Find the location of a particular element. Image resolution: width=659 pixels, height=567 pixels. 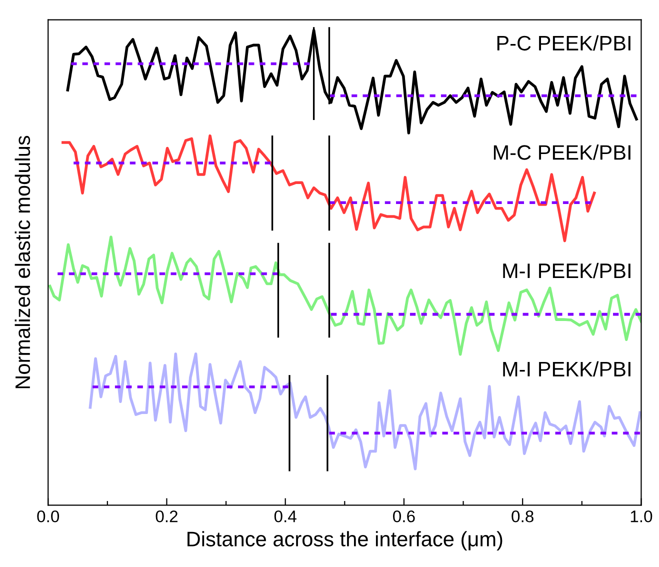

x-tick-label: 0.6 is located at coordinates (404, 516).